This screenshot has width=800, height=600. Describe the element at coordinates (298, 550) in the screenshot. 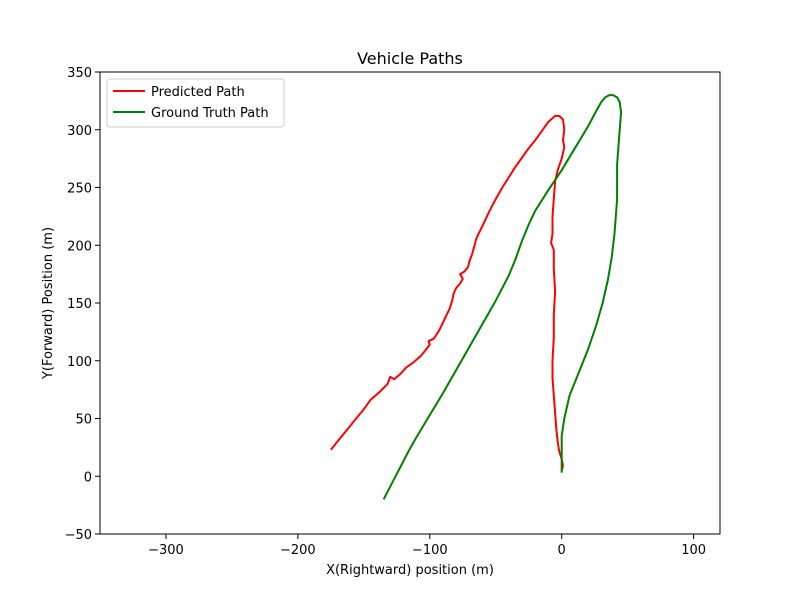

I see `x-tick-label: −200` at that location.